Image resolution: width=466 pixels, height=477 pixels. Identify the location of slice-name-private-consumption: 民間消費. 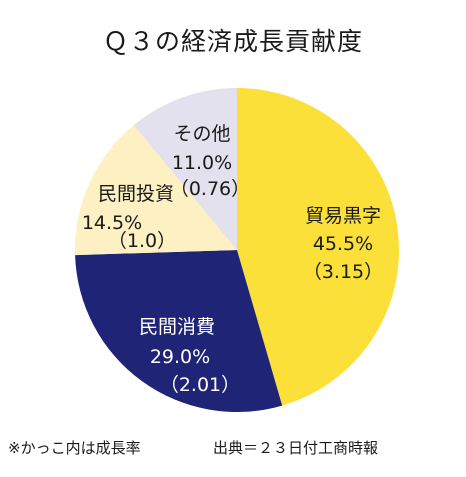
(177, 327).